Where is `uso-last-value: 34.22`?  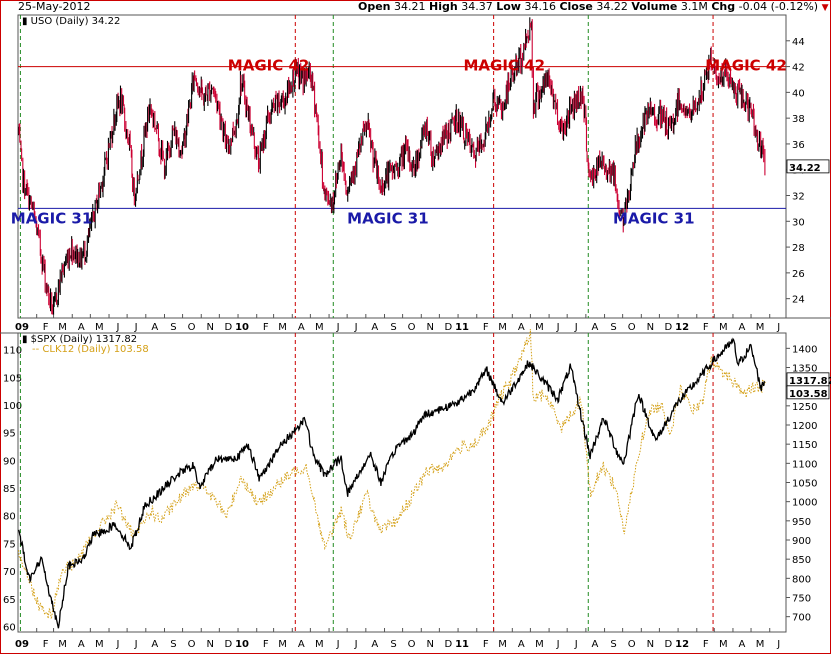
uso-last-value: 34.22 is located at coordinates (805, 168).